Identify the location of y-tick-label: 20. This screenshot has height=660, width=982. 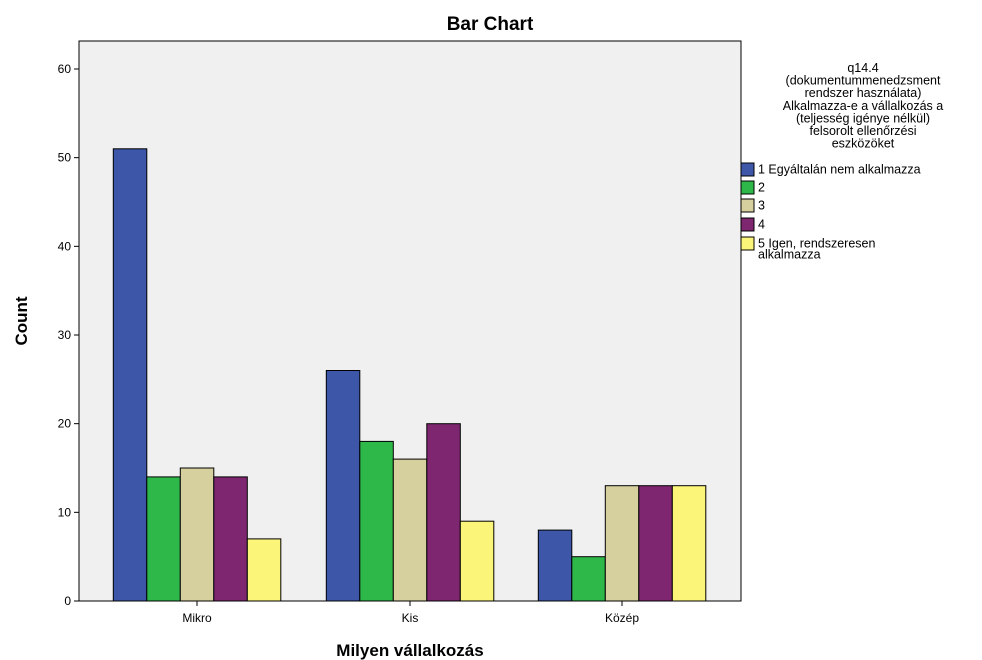
(65, 424).